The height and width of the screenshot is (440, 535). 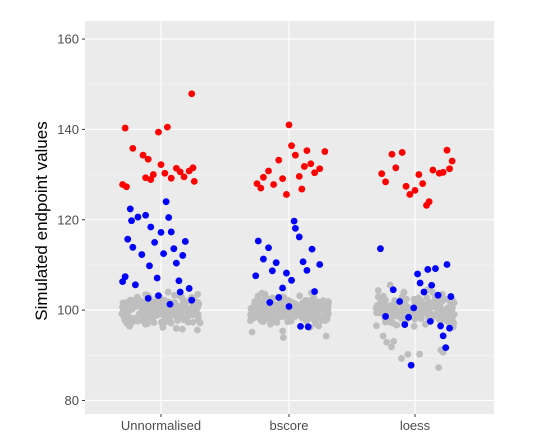 I want to click on y-axis-title: Simulated endpoint values, so click(x=41, y=220).